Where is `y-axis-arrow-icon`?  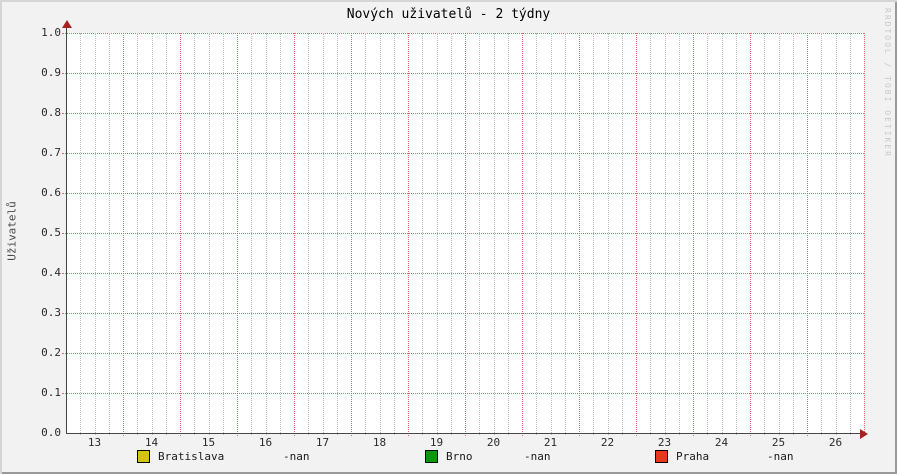 y-axis-arrow-icon is located at coordinates (67, 24).